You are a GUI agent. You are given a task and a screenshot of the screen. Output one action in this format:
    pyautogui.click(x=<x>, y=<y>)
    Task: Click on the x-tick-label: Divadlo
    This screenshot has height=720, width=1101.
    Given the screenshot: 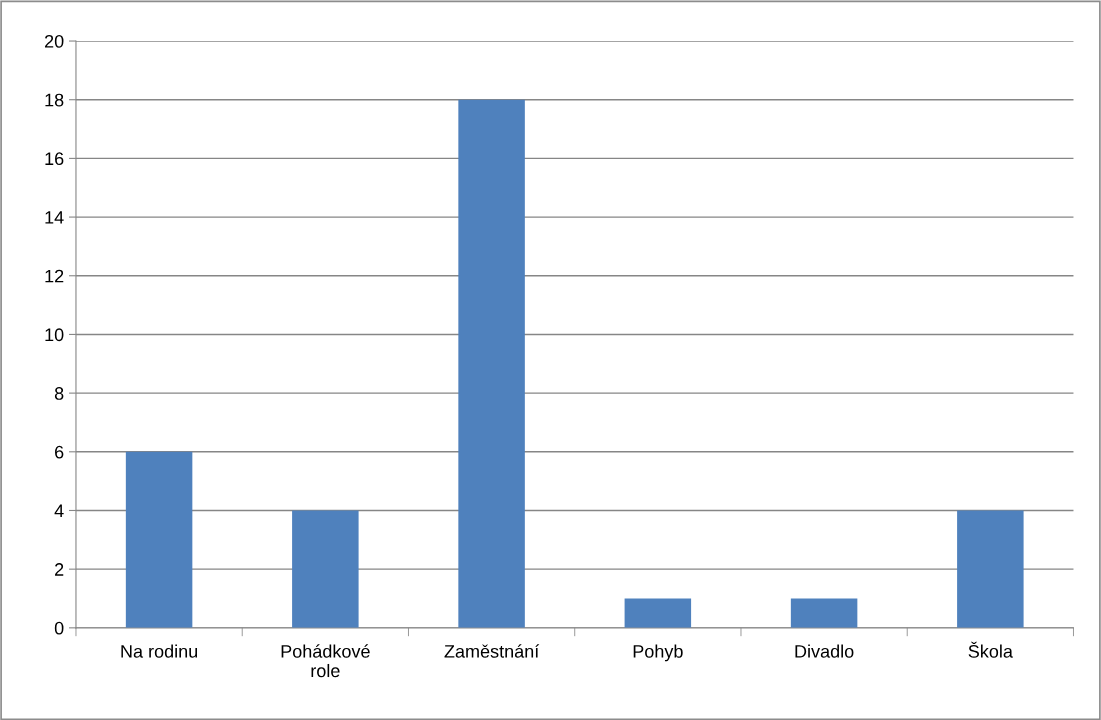 What is the action you would take?
    pyautogui.click(x=824, y=651)
    